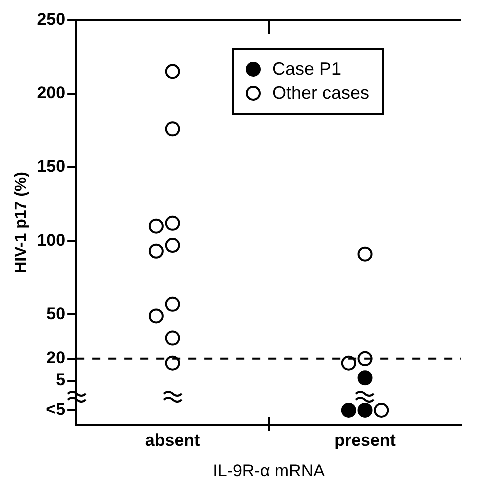 The image size is (478, 494). Describe the element at coordinates (173, 440) in the screenshot. I see `x-tick-label: absent` at that location.